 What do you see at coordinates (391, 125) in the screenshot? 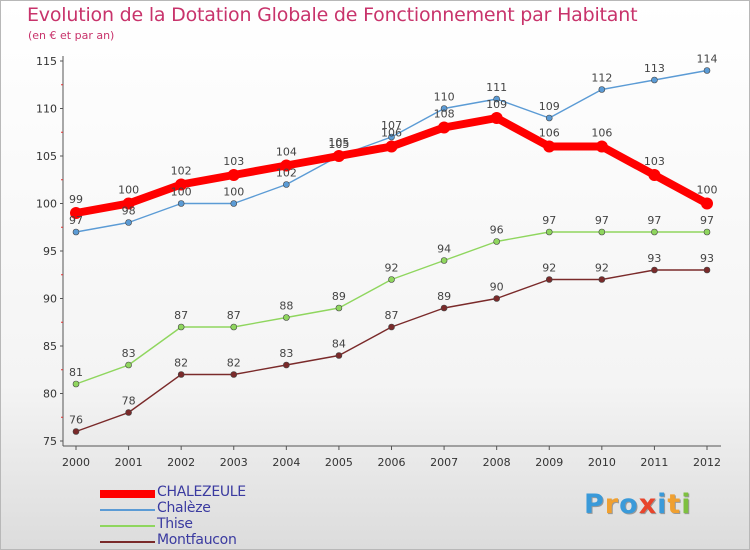
I see `data-label: 107` at bounding box center [391, 125].